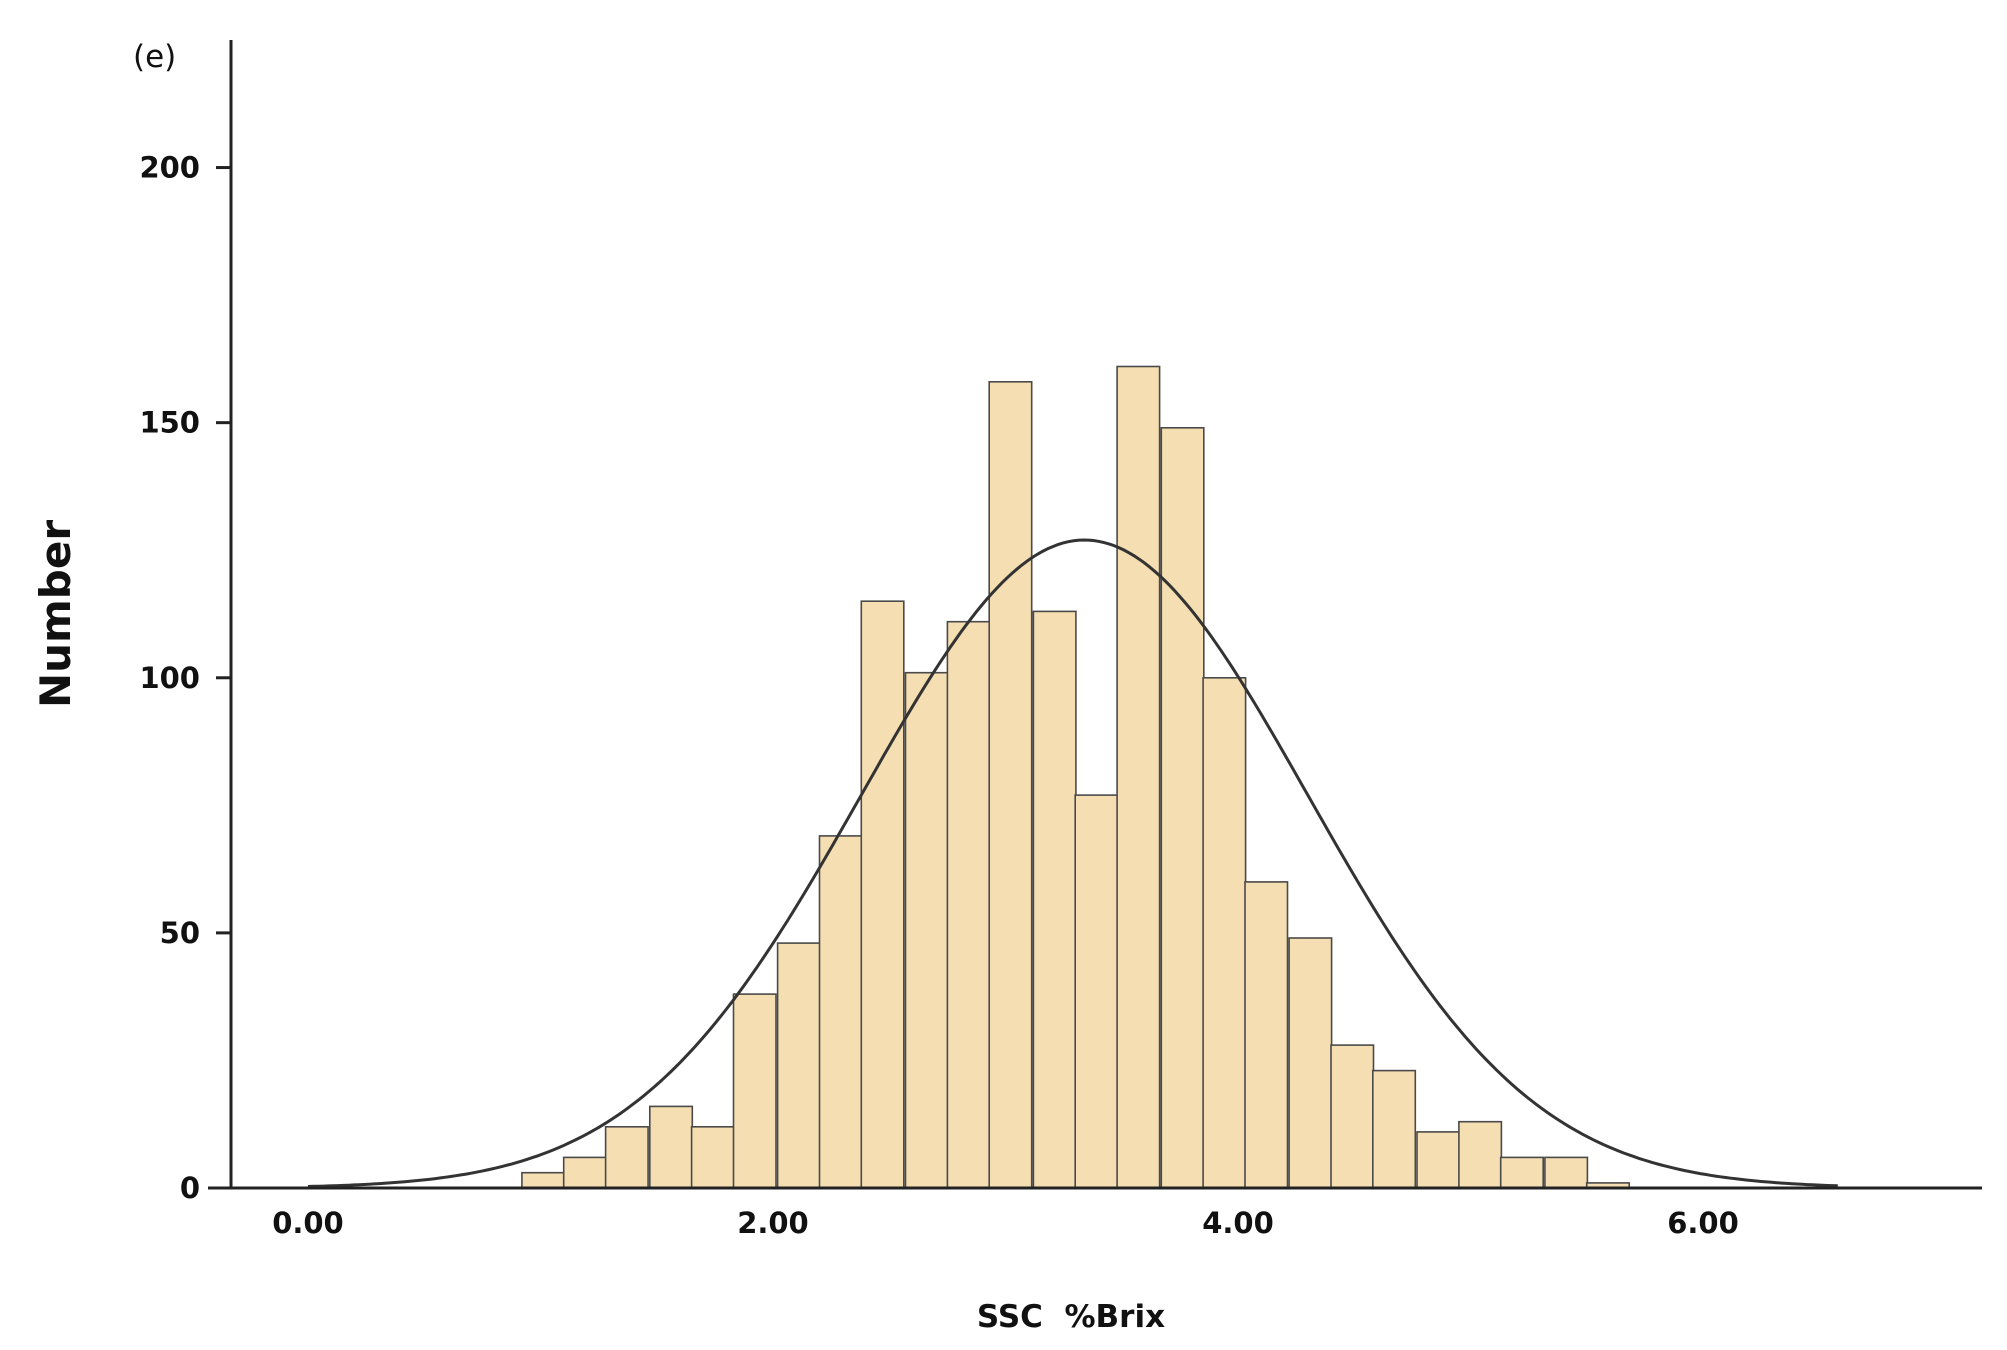  Describe the element at coordinates (169, 678) in the screenshot. I see `y-tick-label: 100` at that location.